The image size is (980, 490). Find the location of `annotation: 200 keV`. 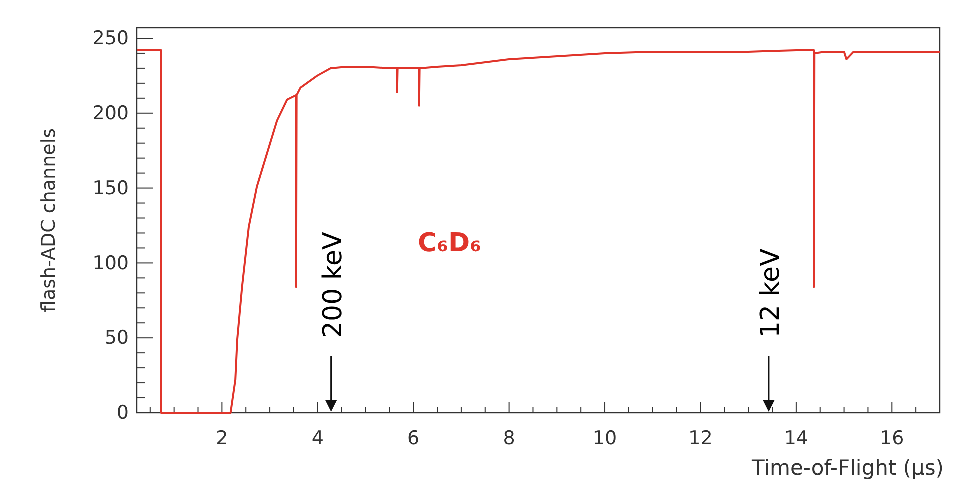

annotation: 200 keV is located at coordinates (333, 285).